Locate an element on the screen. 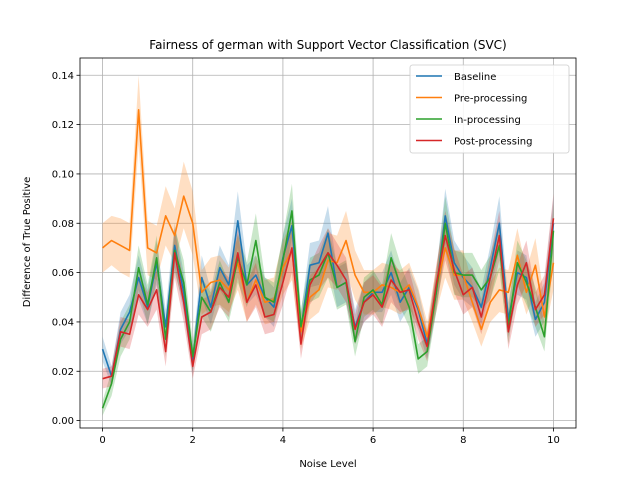  y-tick-label: 0.04 is located at coordinates (63, 322).